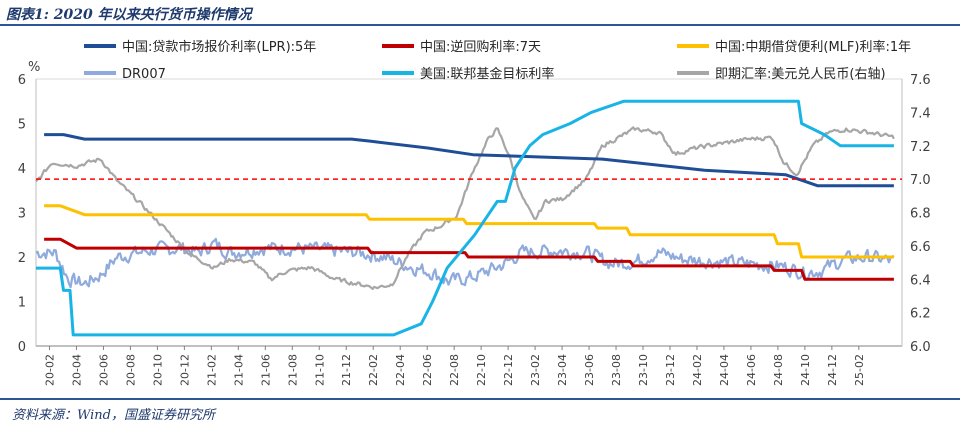  I want to click on left-tick-label: 6, so click(22, 80).